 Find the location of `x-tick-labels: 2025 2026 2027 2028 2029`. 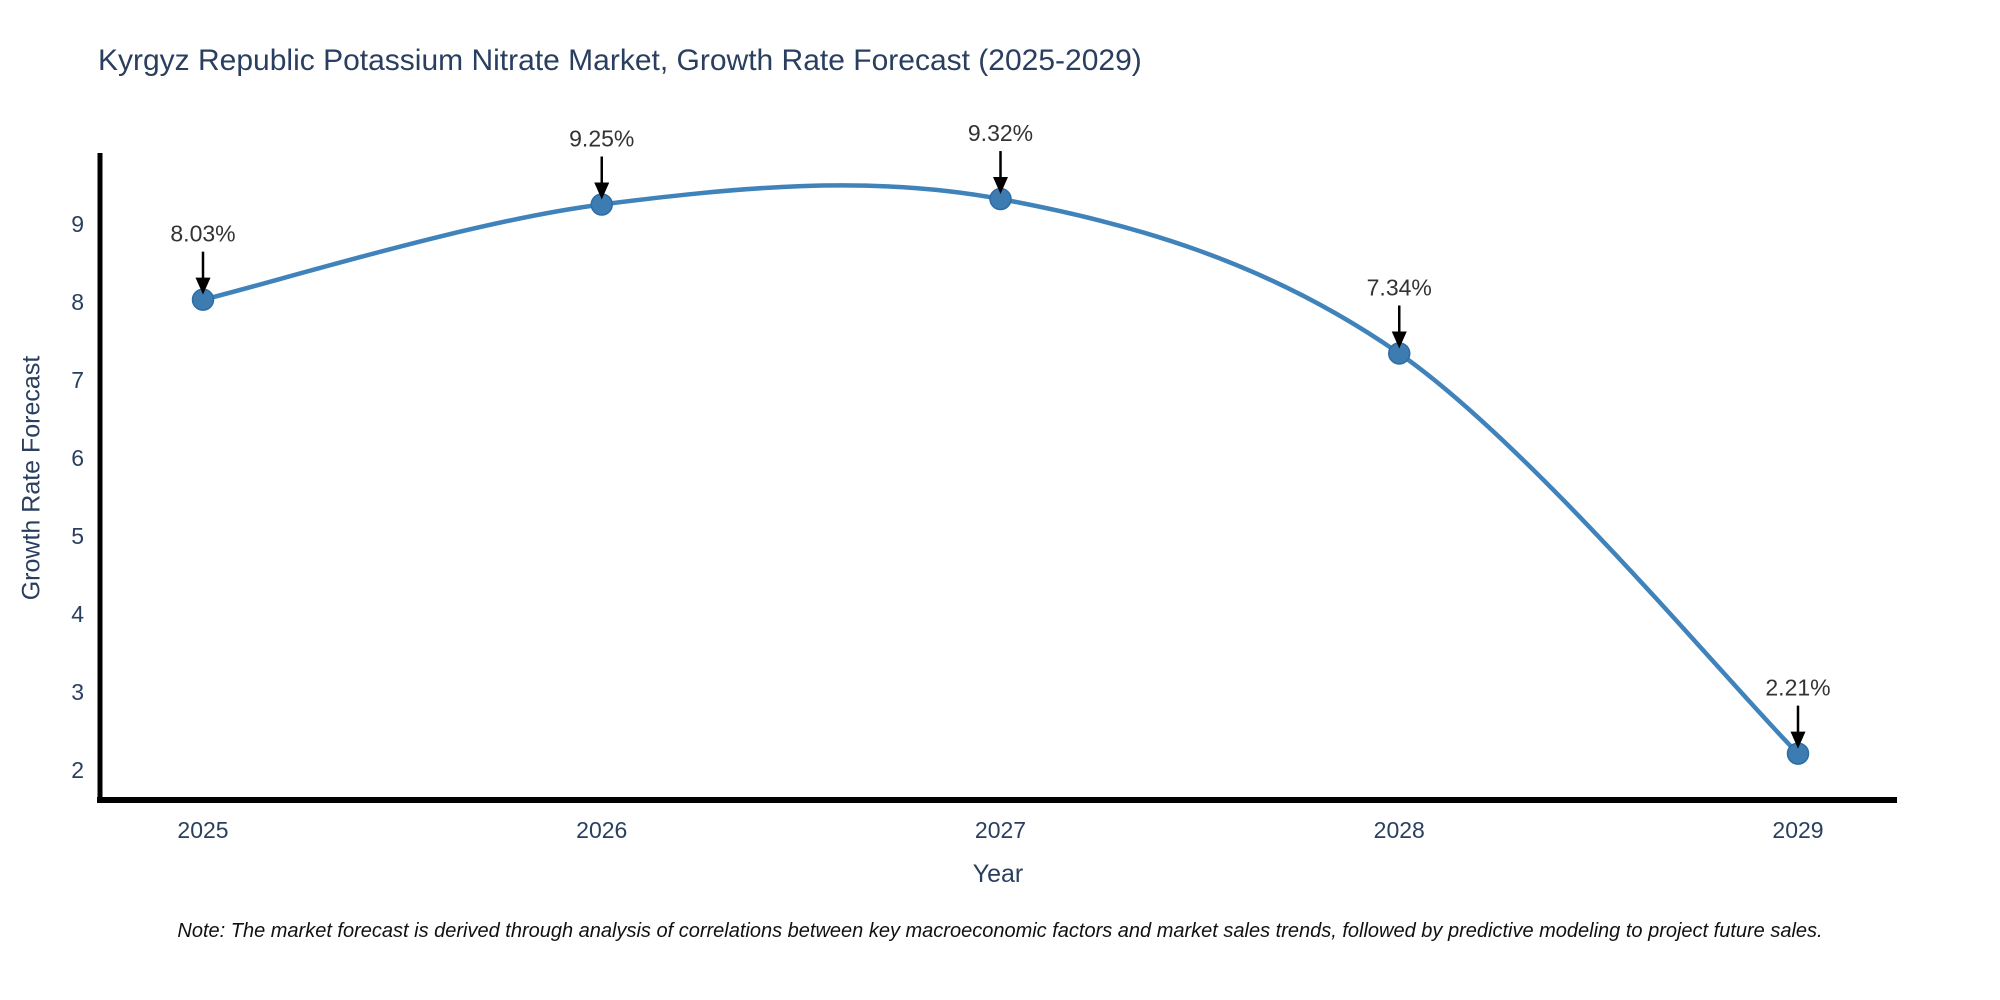

x-tick-labels: 2025 2026 2027 2028 2029 is located at coordinates (1000, 830).